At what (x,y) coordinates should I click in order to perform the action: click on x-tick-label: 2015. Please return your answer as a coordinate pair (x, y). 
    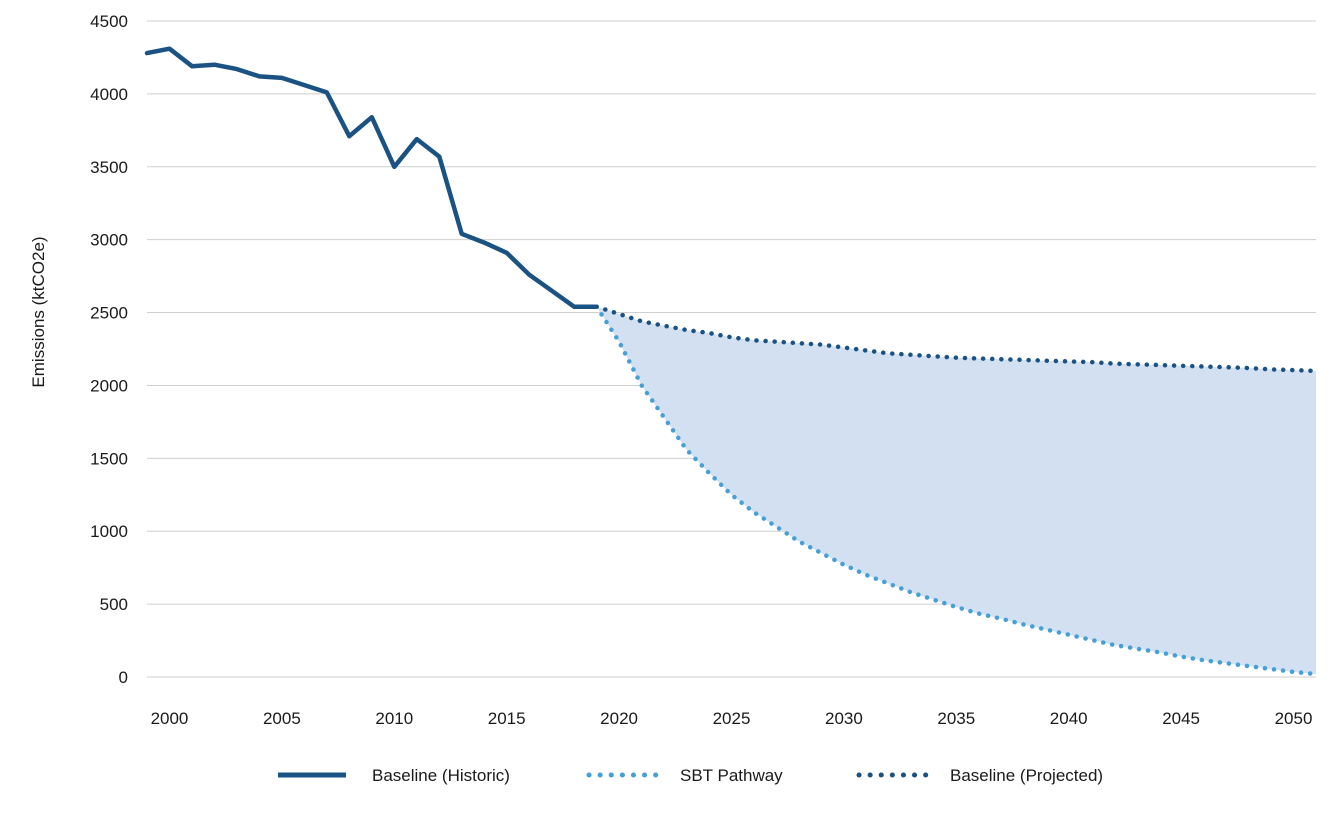
    Looking at the image, I should click on (507, 718).